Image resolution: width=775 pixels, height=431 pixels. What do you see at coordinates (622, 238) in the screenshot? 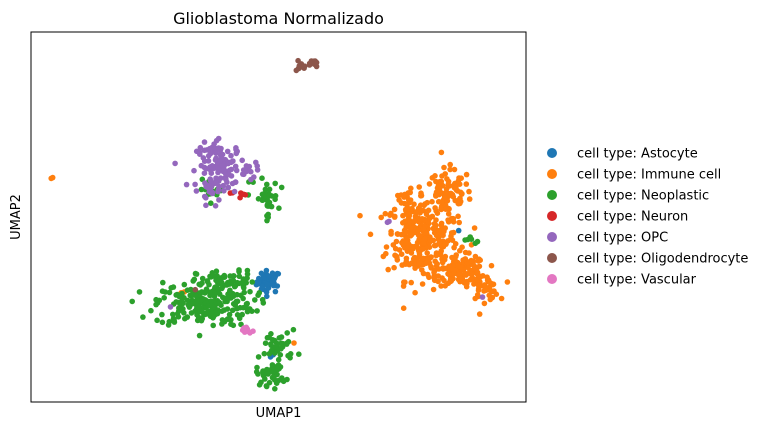
I see `legend-label: cell type: OPC` at bounding box center [622, 238].